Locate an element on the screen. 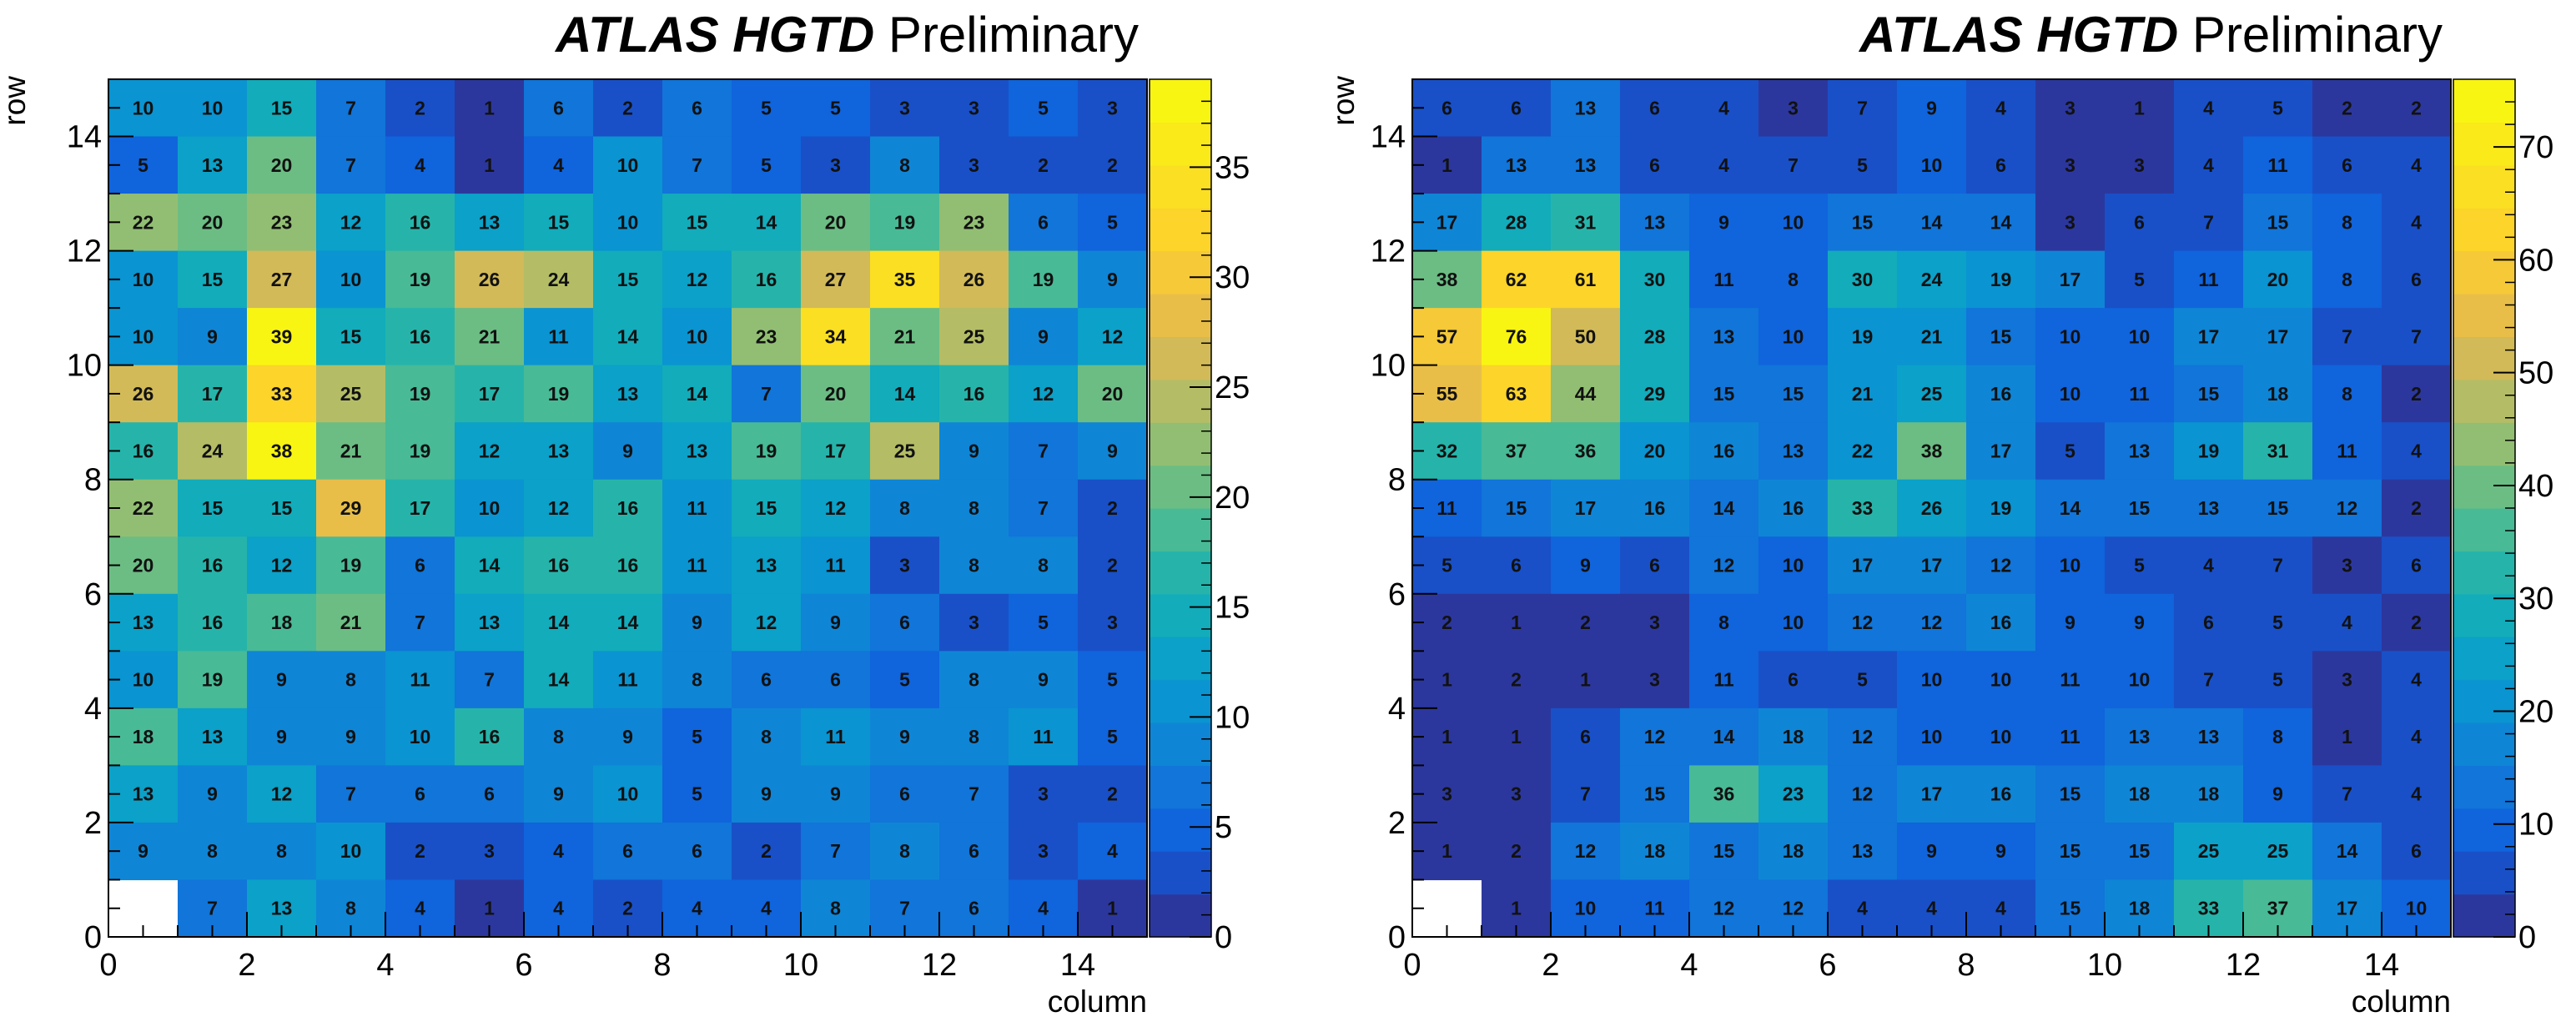 Image resolution: width=2576 pixels, height=1032 pixels. cell-value-label: 21 is located at coordinates (490, 336).